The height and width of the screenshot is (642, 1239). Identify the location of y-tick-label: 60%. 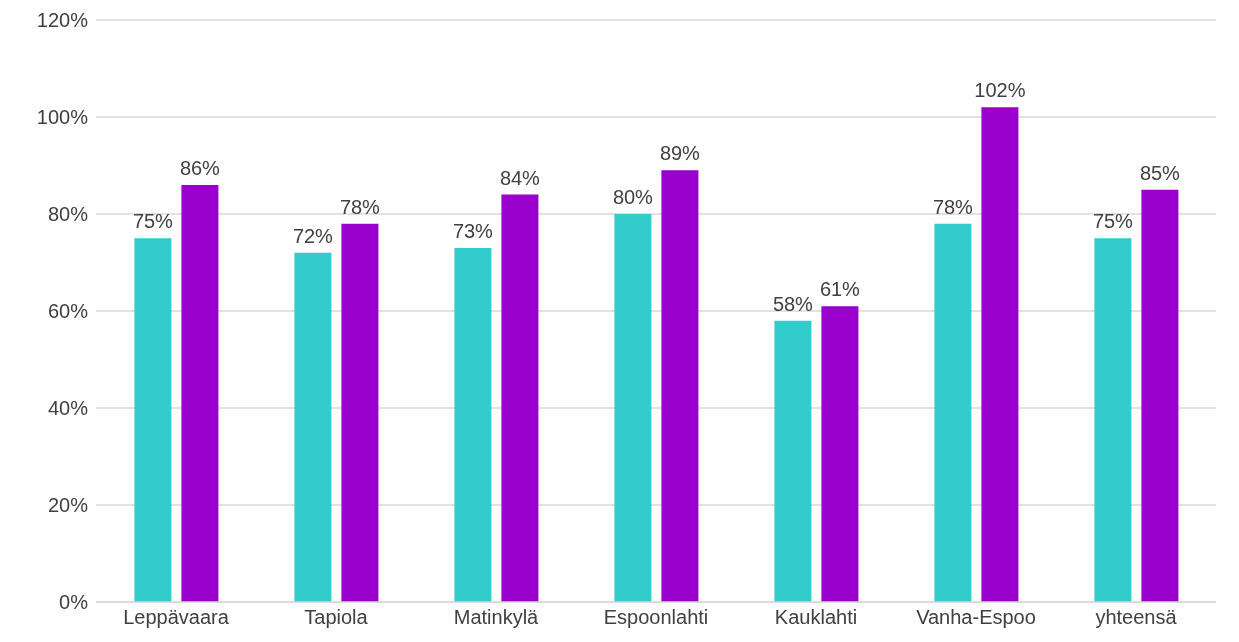
(68, 311).